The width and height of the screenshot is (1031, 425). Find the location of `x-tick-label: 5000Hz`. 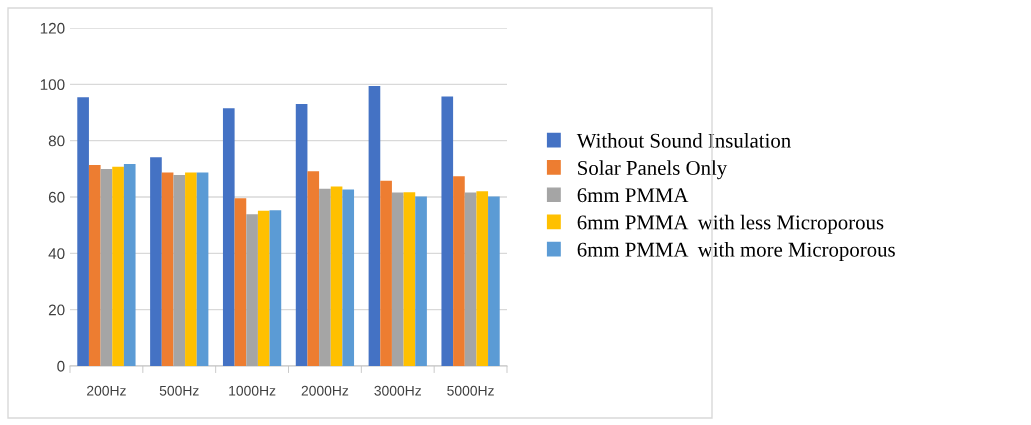

x-tick-label: 5000Hz is located at coordinates (470, 390).